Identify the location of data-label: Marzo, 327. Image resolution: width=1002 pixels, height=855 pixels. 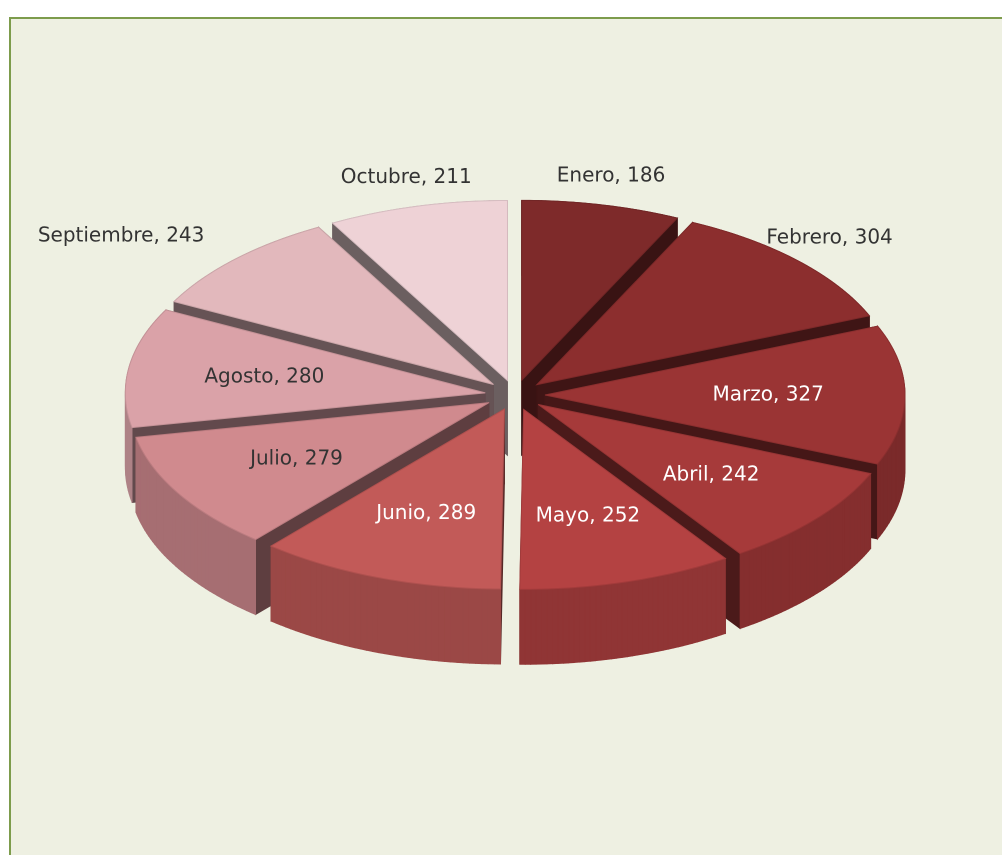
(768, 394).